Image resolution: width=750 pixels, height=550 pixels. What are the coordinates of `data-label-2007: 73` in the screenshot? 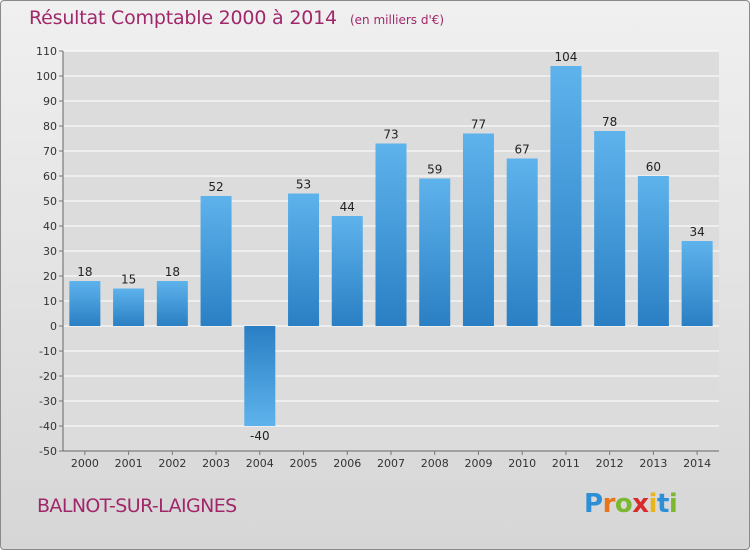 It's located at (390, 135).